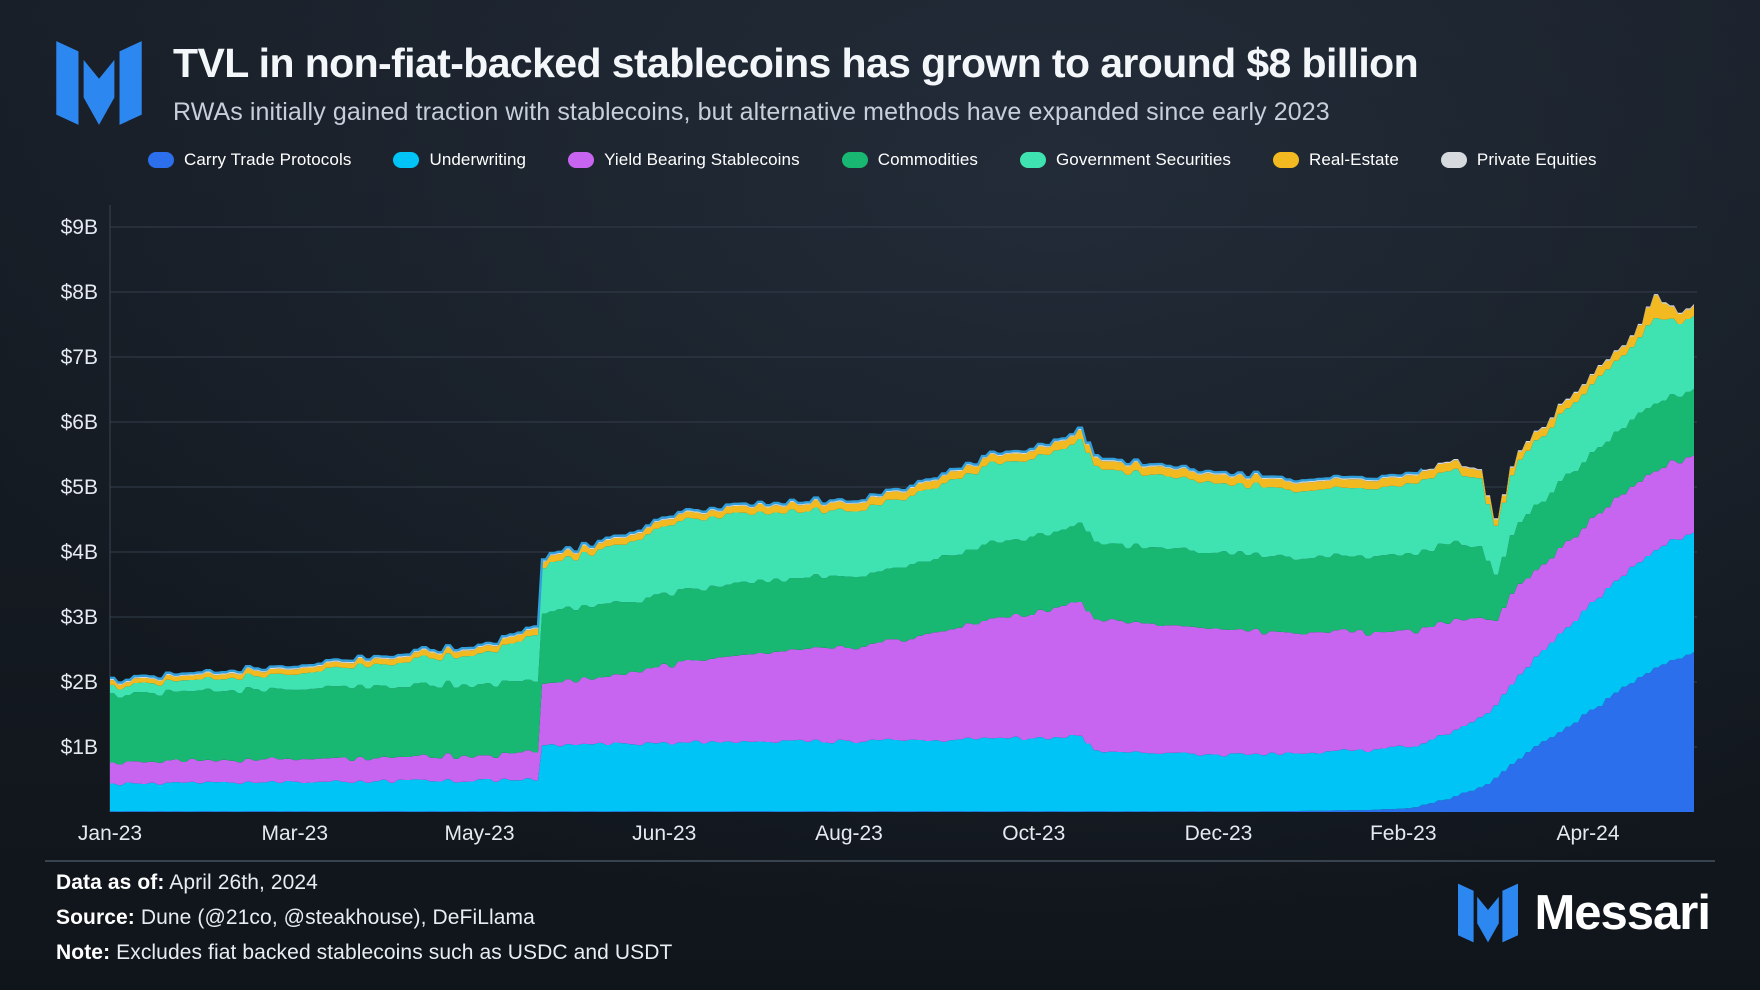 The height and width of the screenshot is (990, 1760). What do you see at coordinates (854, 160) in the screenshot?
I see `legend-swatch-commodities` at bounding box center [854, 160].